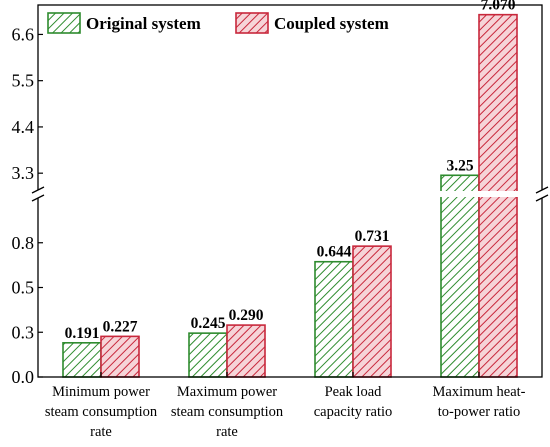 The image size is (550, 447). What do you see at coordinates (23, 81) in the screenshot?
I see `y-tick-label: 5.5` at bounding box center [23, 81].